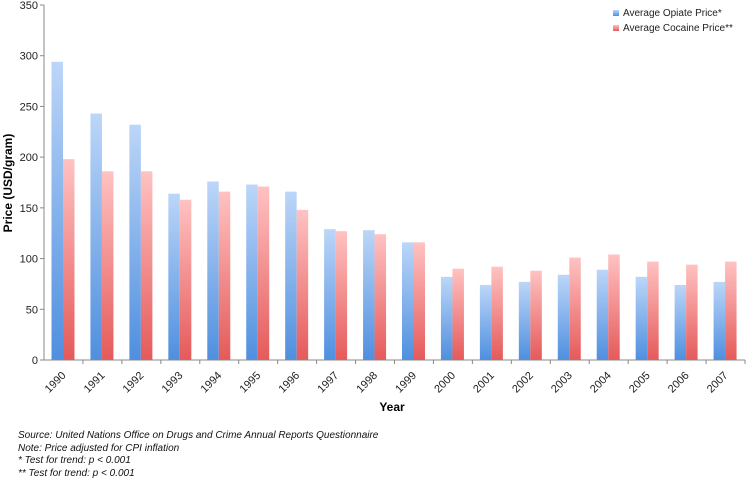 The width and height of the screenshot is (750, 480). What do you see at coordinates (640, 383) in the screenshot?
I see `x-tick-label-2005: 2005` at bounding box center [640, 383].